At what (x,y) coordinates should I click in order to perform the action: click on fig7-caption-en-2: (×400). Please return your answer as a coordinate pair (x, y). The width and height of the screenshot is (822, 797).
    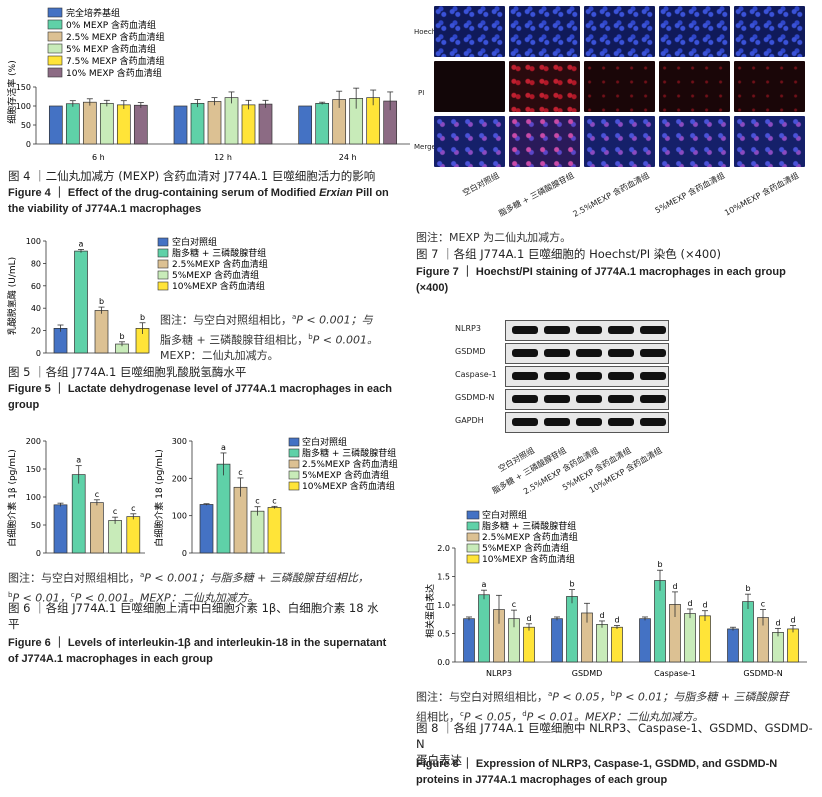
    Looking at the image, I should click on (432, 288).